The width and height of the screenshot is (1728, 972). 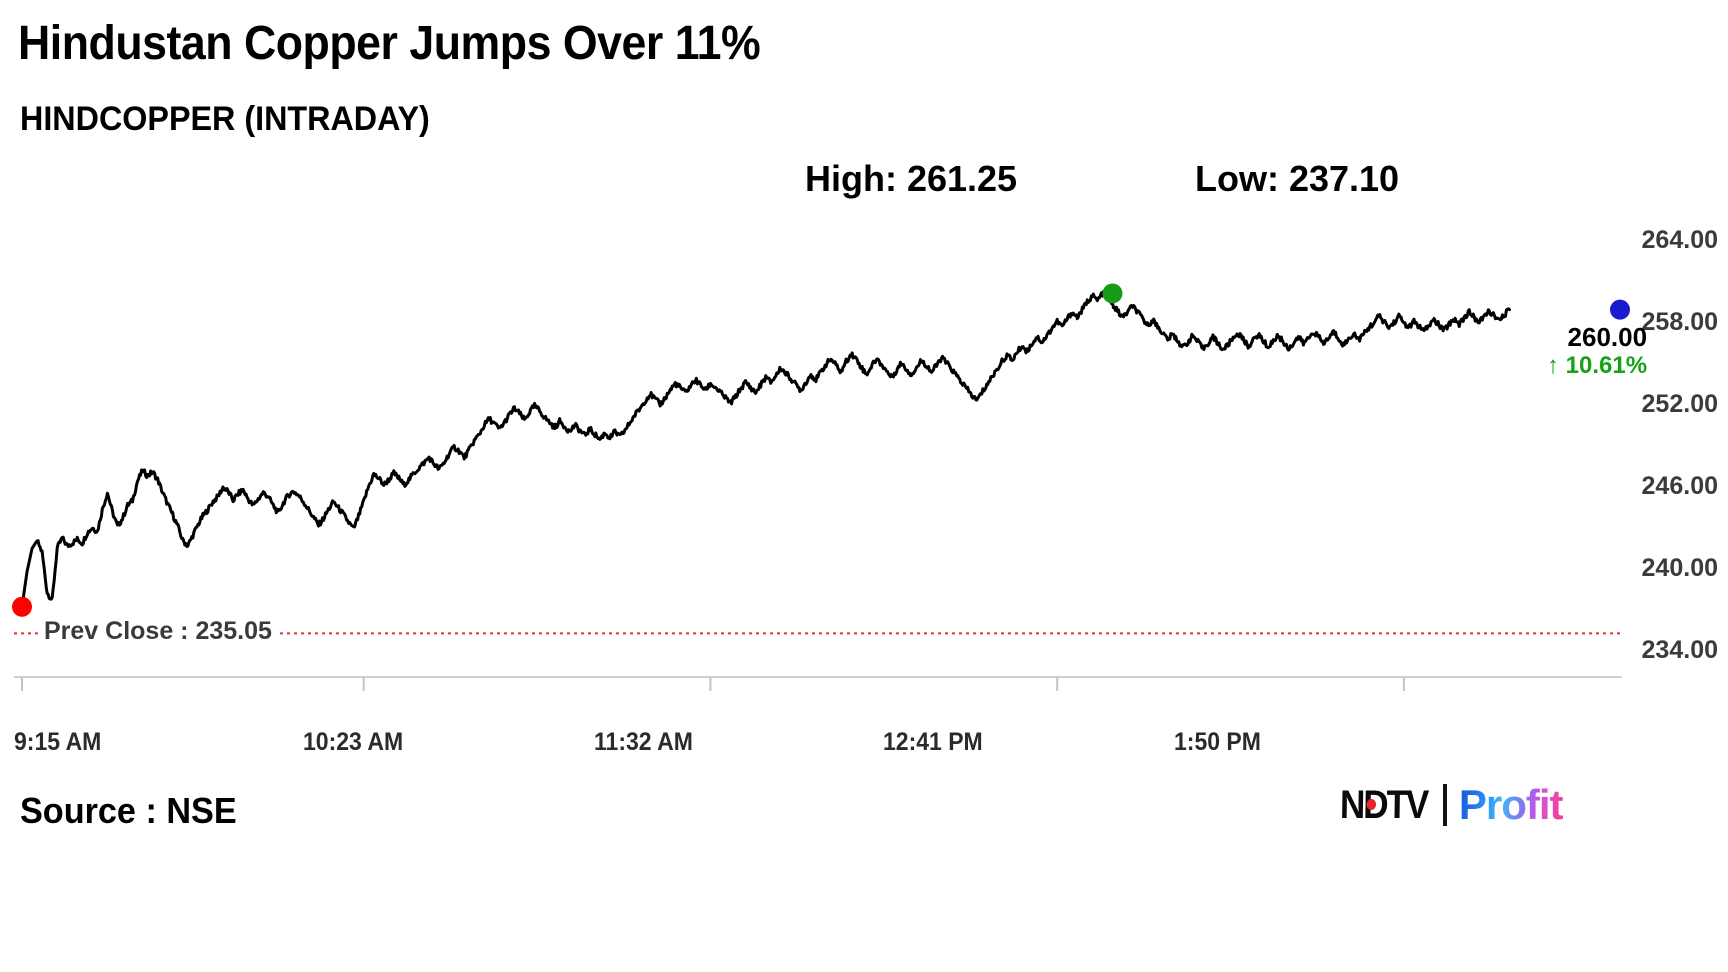 I want to click on last-price-callout: 260.00 ↑ 10.61%, so click(x=1597, y=352).